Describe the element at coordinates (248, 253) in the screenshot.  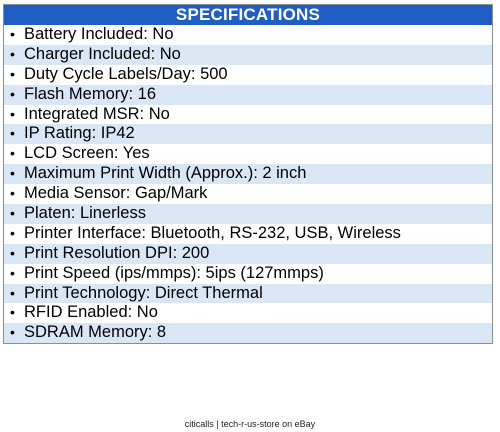
I see `spec-row: • Print Resolution DPI: 200` at that location.